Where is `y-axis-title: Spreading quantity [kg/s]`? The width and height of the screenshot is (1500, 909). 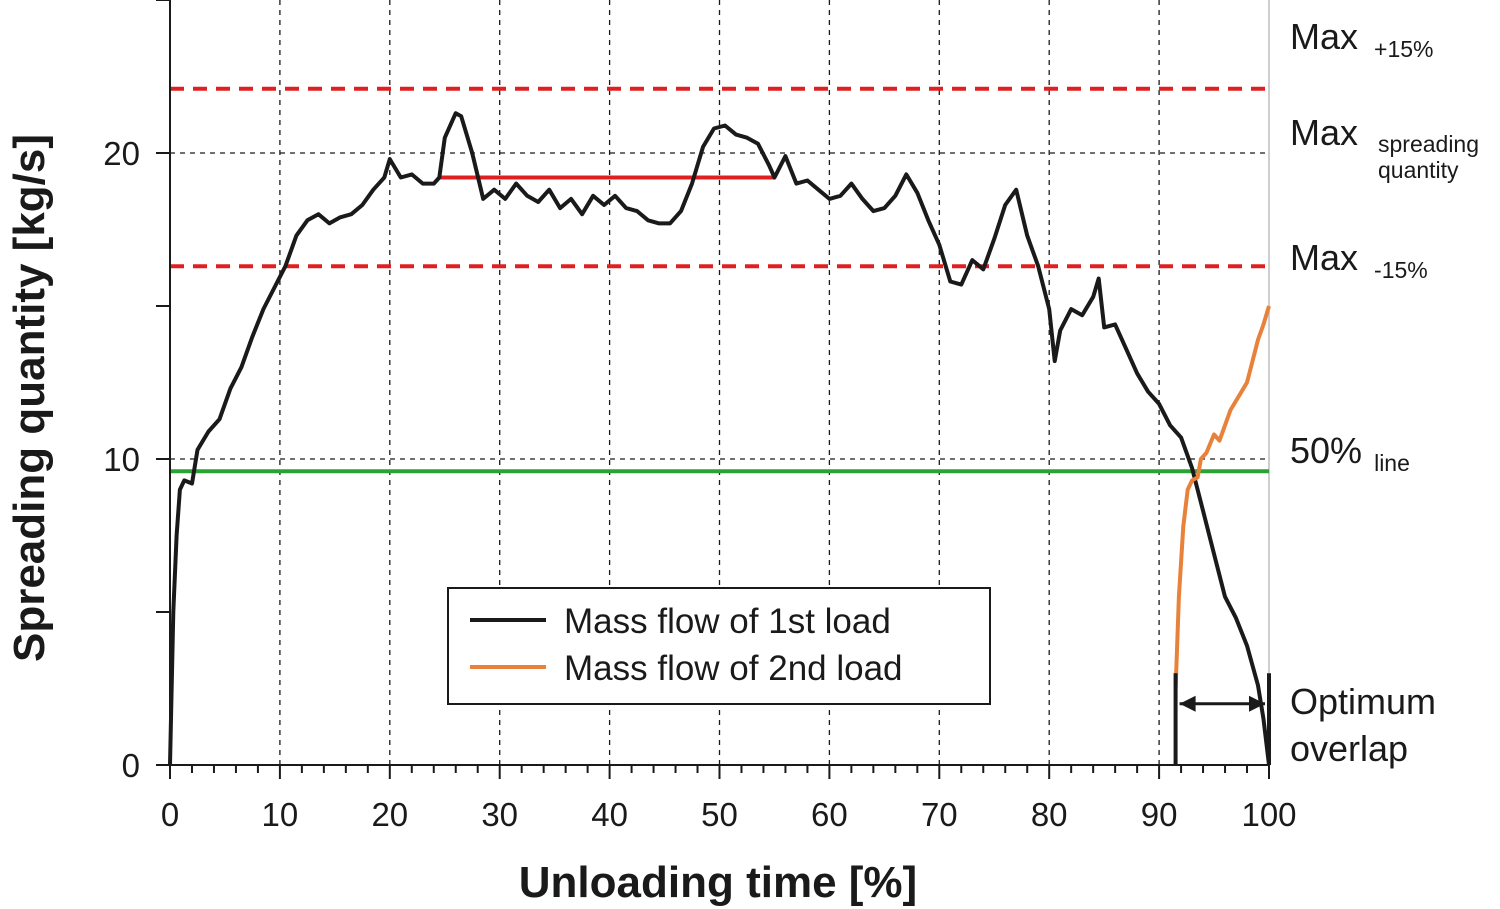 y-axis-title: Spreading quantity [kg/s] is located at coordinates (29, 398).